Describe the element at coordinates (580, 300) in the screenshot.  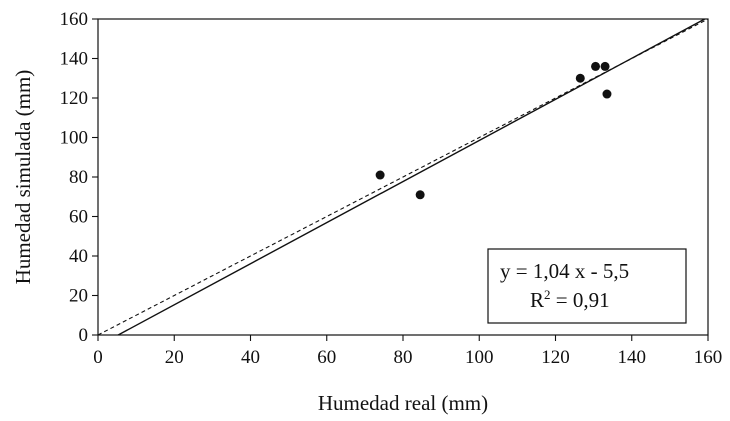
I see `r-squared-number: = 0,91` at that location.